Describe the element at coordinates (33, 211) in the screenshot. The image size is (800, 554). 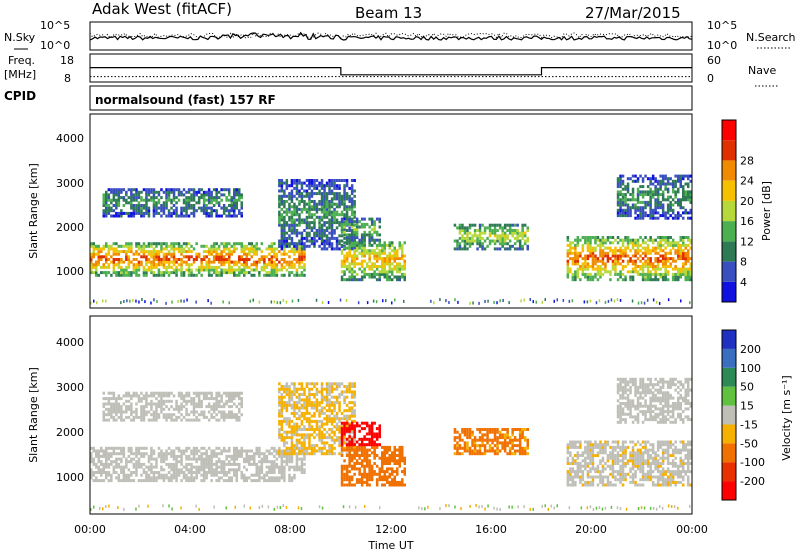
I see `power-ylabel: Slant Range [km]` at that location.